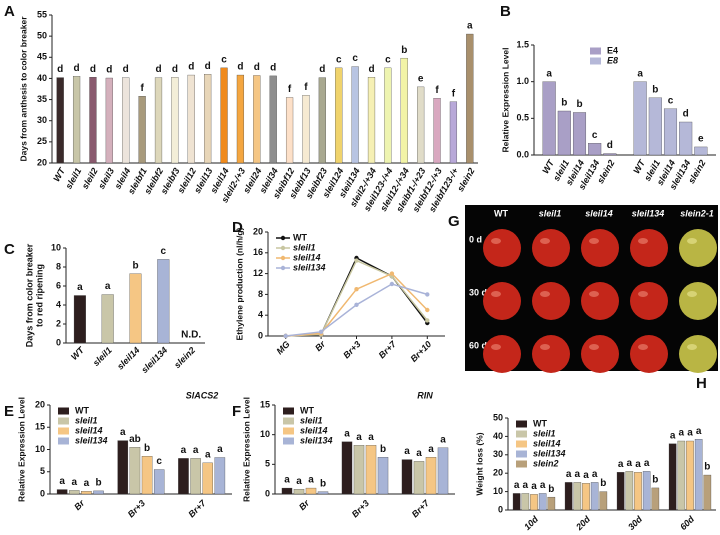 The height and width of the screenshot is (535, 720). Describe the element at coordinates (522, 81) in the screenshot. I see `y-tick-label: 1.0` at that location.